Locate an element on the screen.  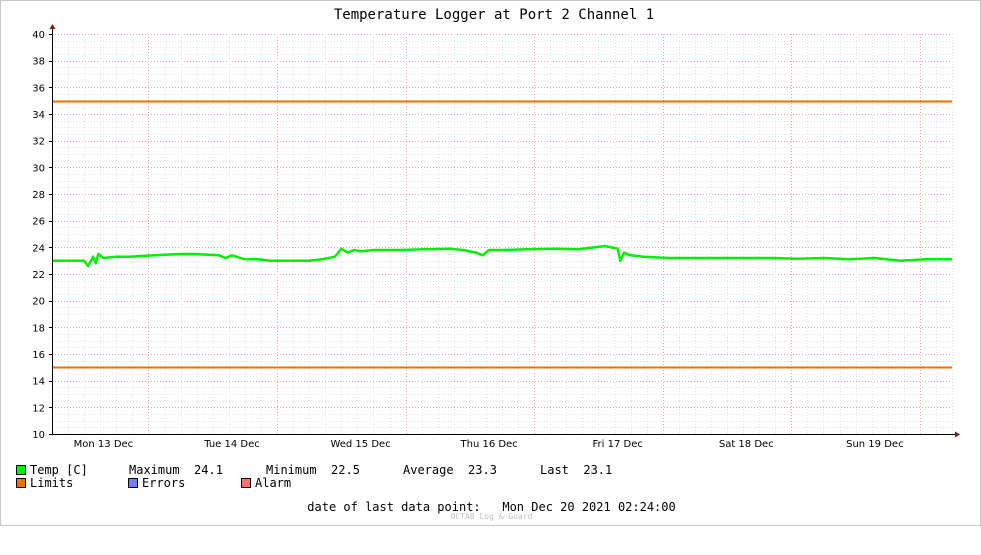
temperature-line is located at coordinates (502, 256).